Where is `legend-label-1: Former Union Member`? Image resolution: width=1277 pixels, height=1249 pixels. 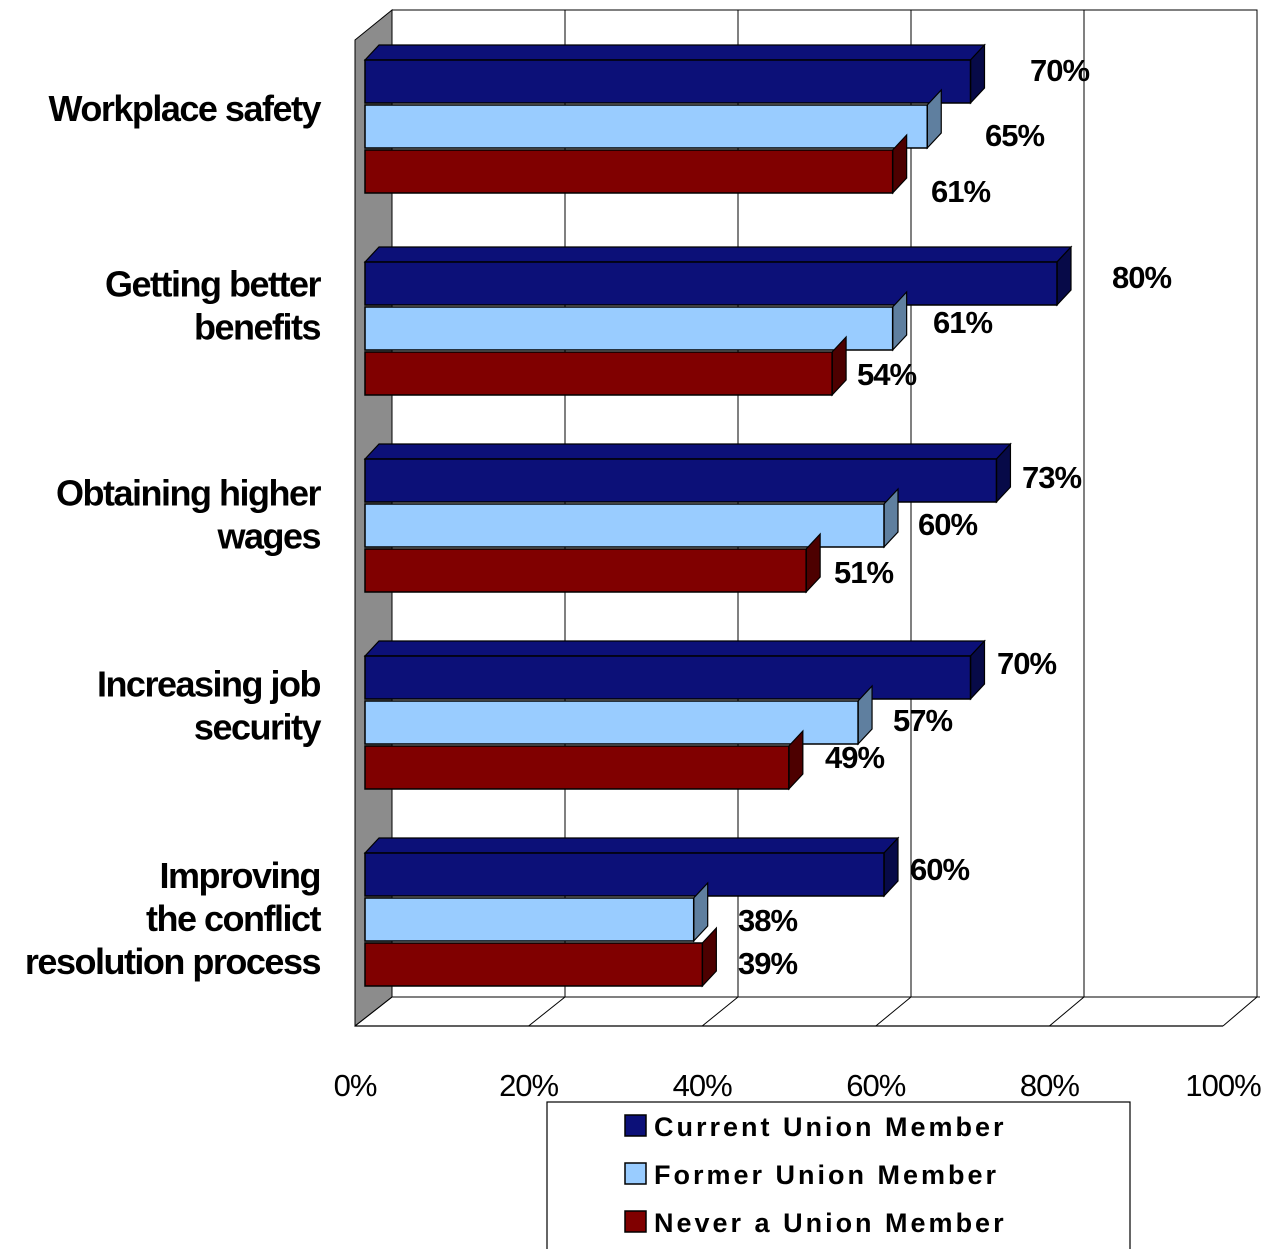
legend-label-1: Former Union Member is located at coordinates (826, 1175).